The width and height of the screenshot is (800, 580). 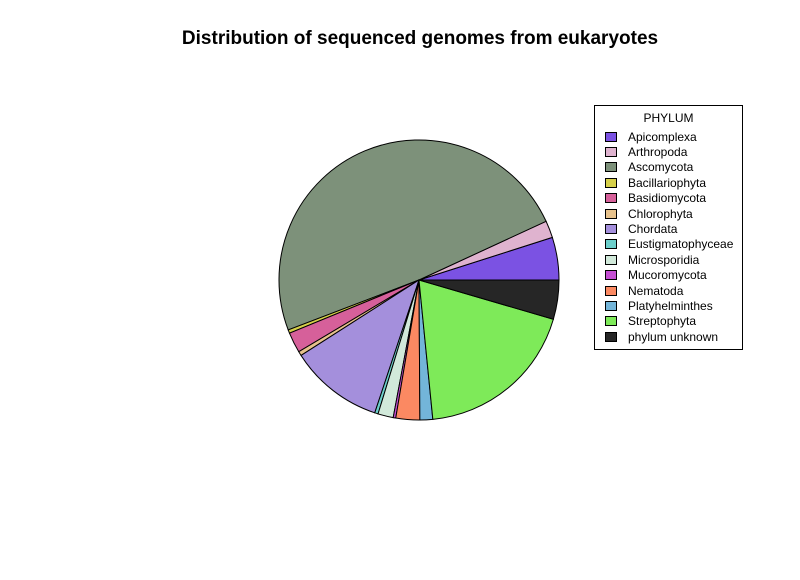 I want to click on legend-title: PHYLUM, so click(x=668, y=118).